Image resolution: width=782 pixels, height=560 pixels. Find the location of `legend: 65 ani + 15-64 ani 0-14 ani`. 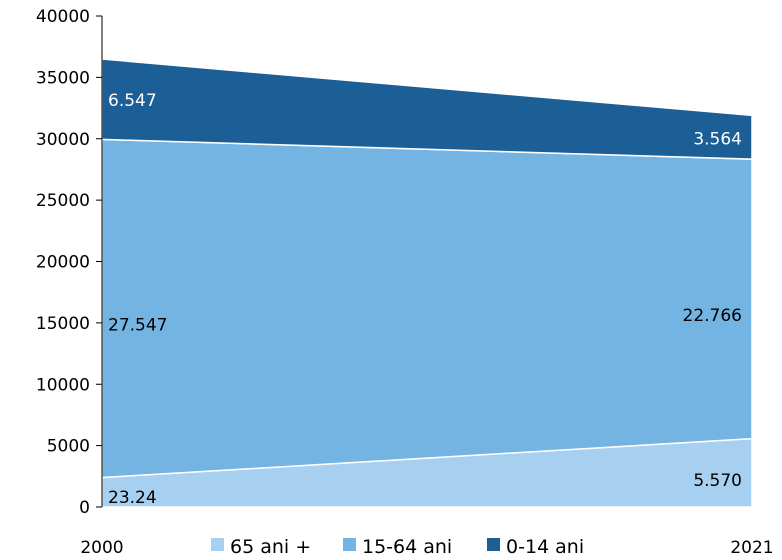

legend: 65 ani + 15-64 ani 0-14 ani is located at coordinates (397, 547).